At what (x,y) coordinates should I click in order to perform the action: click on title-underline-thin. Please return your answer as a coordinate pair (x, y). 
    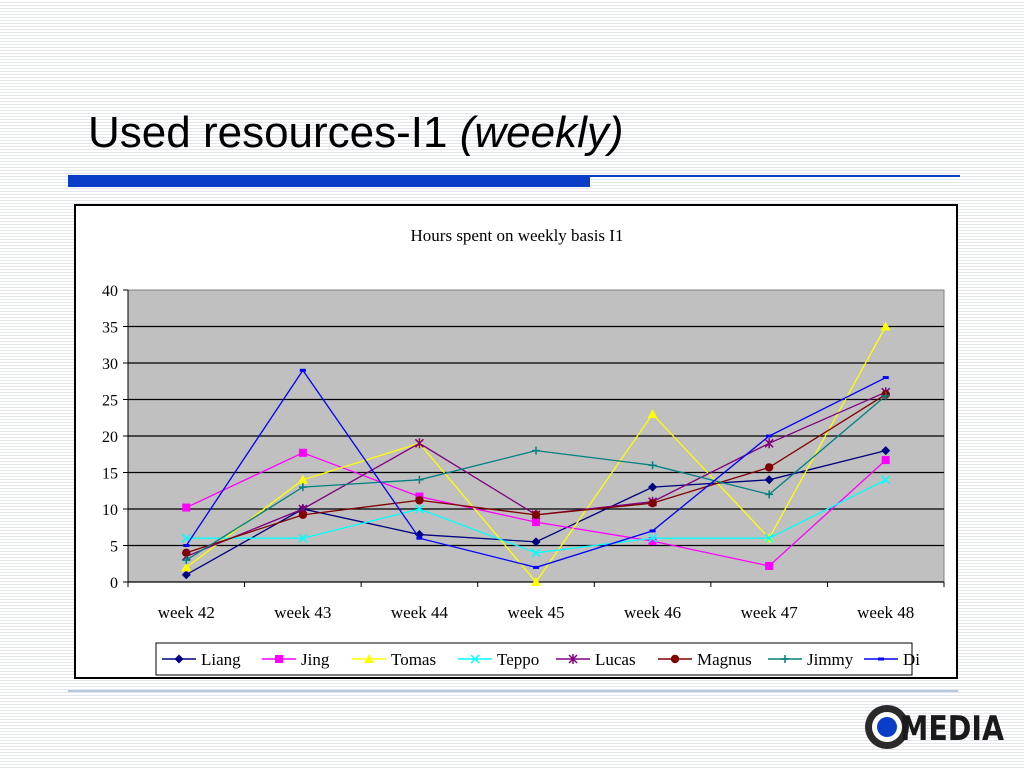
    Looking at the image, I should click on (775, 176).